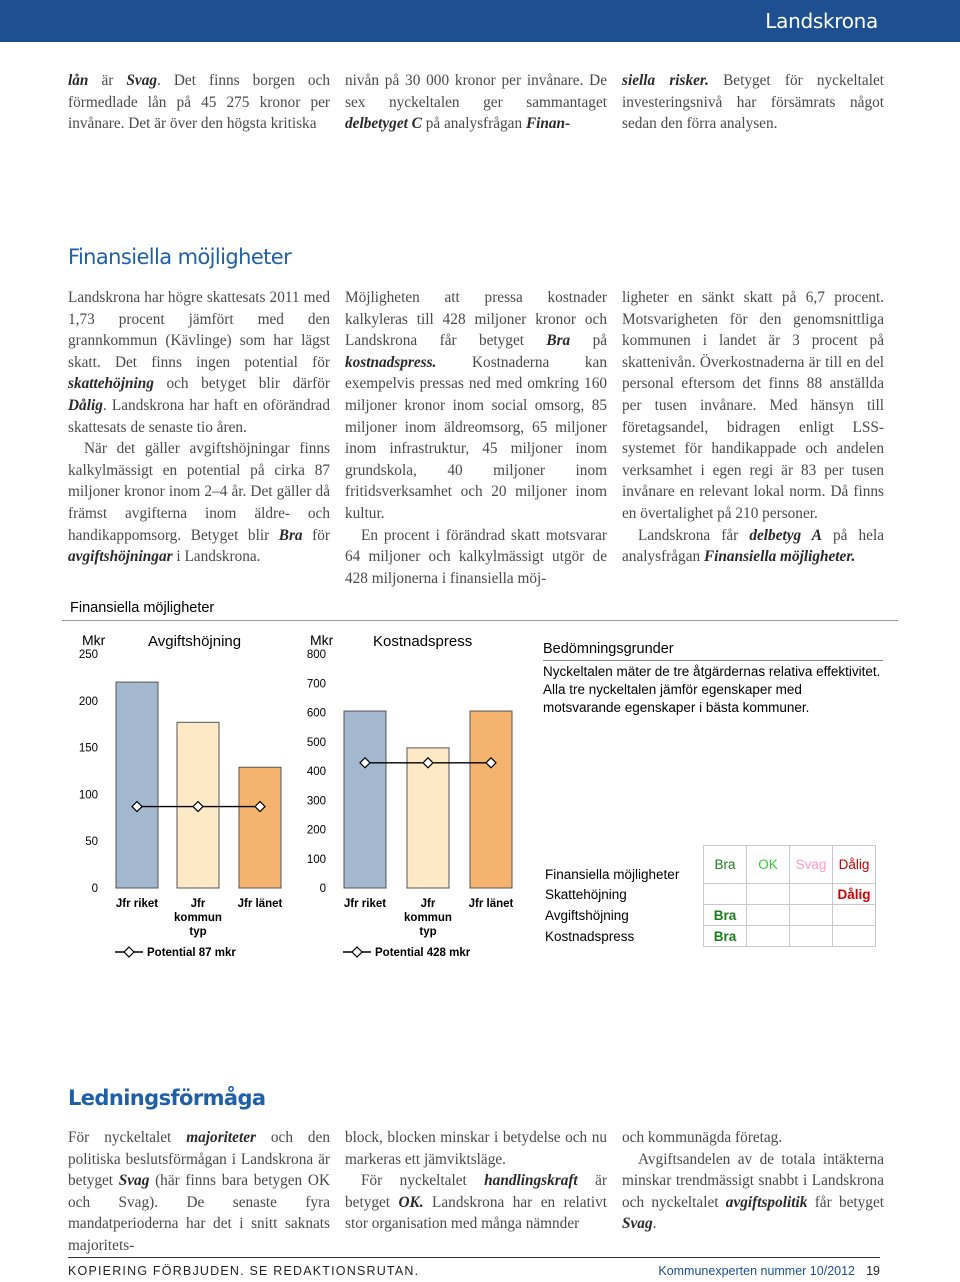 The image size is (960, 1282). I want to click on footer-rule, so click(474, 1257).